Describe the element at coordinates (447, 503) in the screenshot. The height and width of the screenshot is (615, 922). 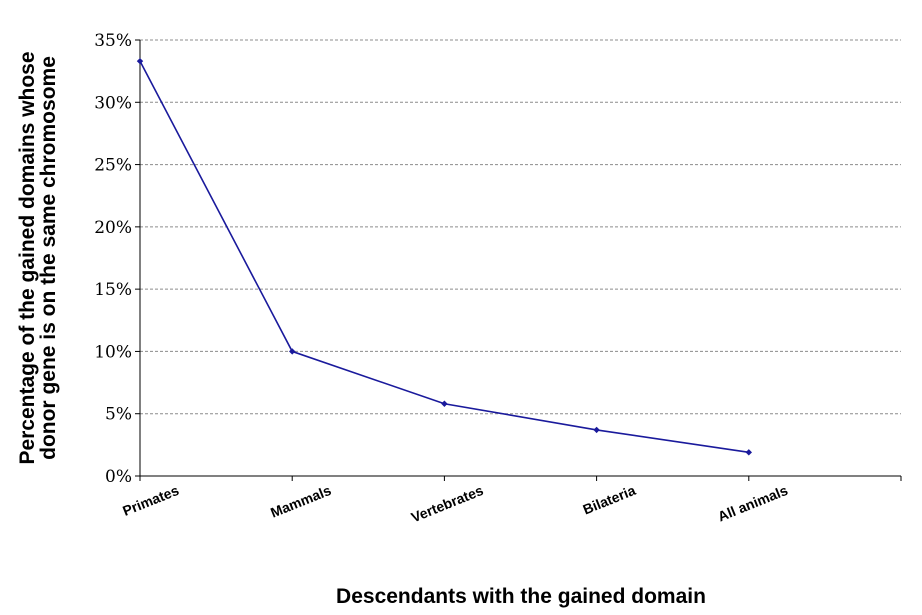
I see `x-tick-label: Vertebrates` at that location.